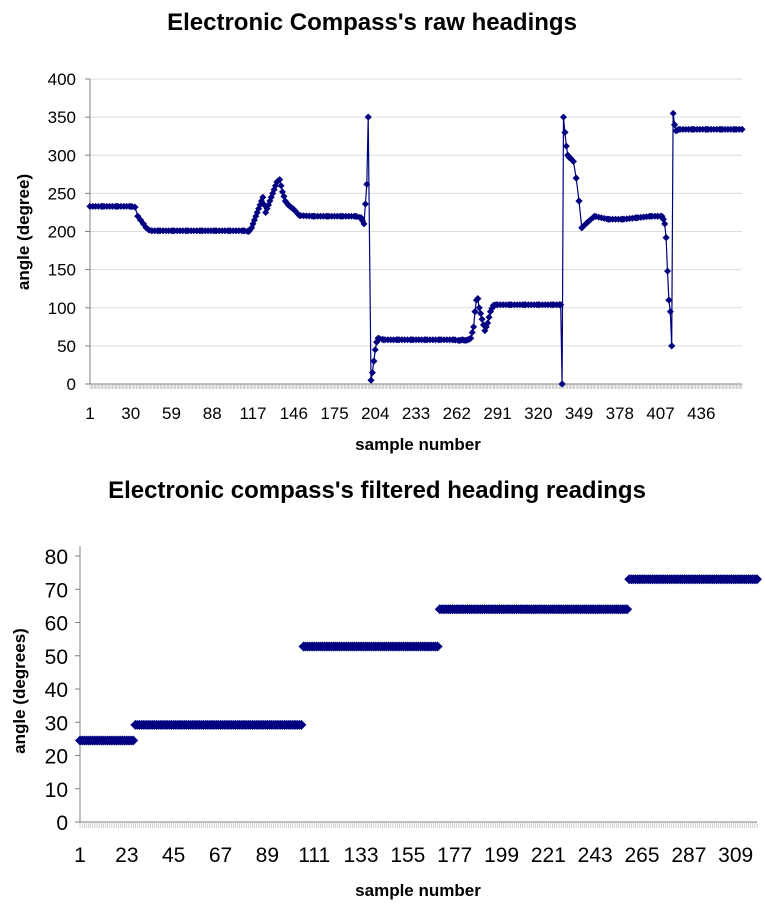 This screenshot has height=911, width=765. I want to click on x-tick-label: 177, so click(454, 855).